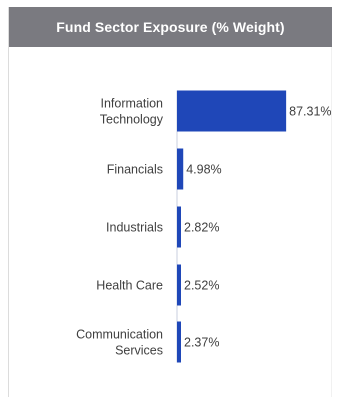 The width and height of the screenshot is (337, 399). What do you see at coordinates (201, 286) in the screenshot?
I see `value-label-3: 2.52%` at bounding box center [201, 286].